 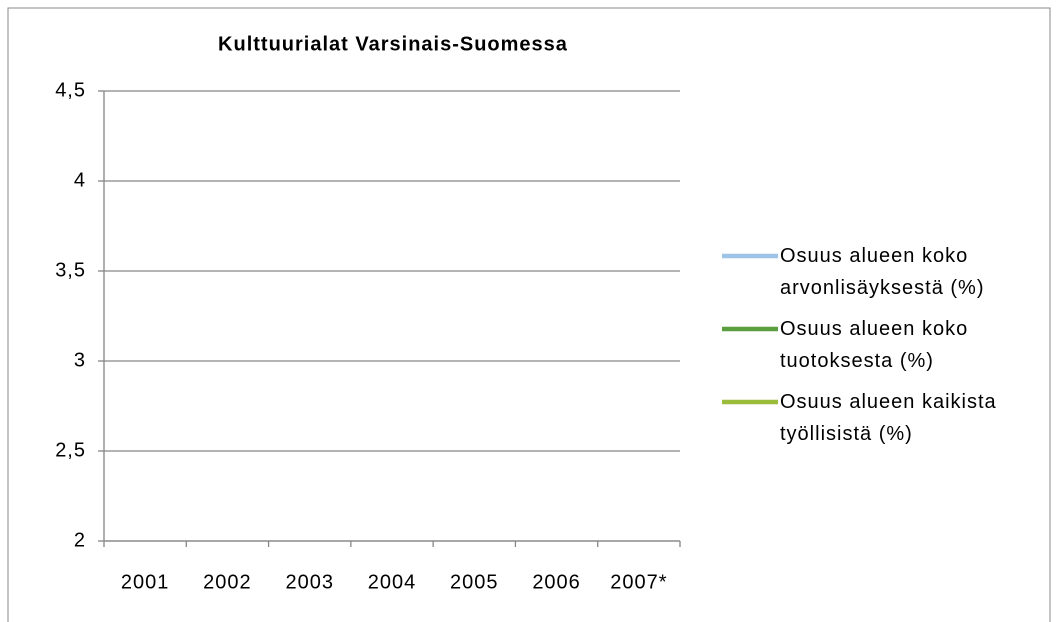 I want to click on y-tick-label: 4,5, so click(x=70, y=90).